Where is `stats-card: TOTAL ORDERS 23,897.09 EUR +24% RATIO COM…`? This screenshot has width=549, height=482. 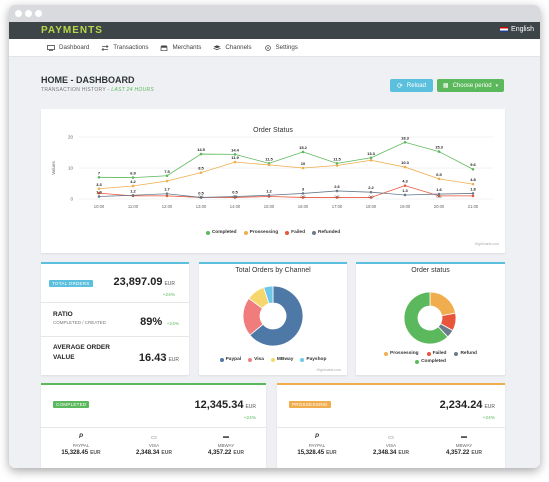 stats-card: TOTAL ORDERS 23,897.09 EUR +24% RATIO COM… is located at coordinates (115, 318).